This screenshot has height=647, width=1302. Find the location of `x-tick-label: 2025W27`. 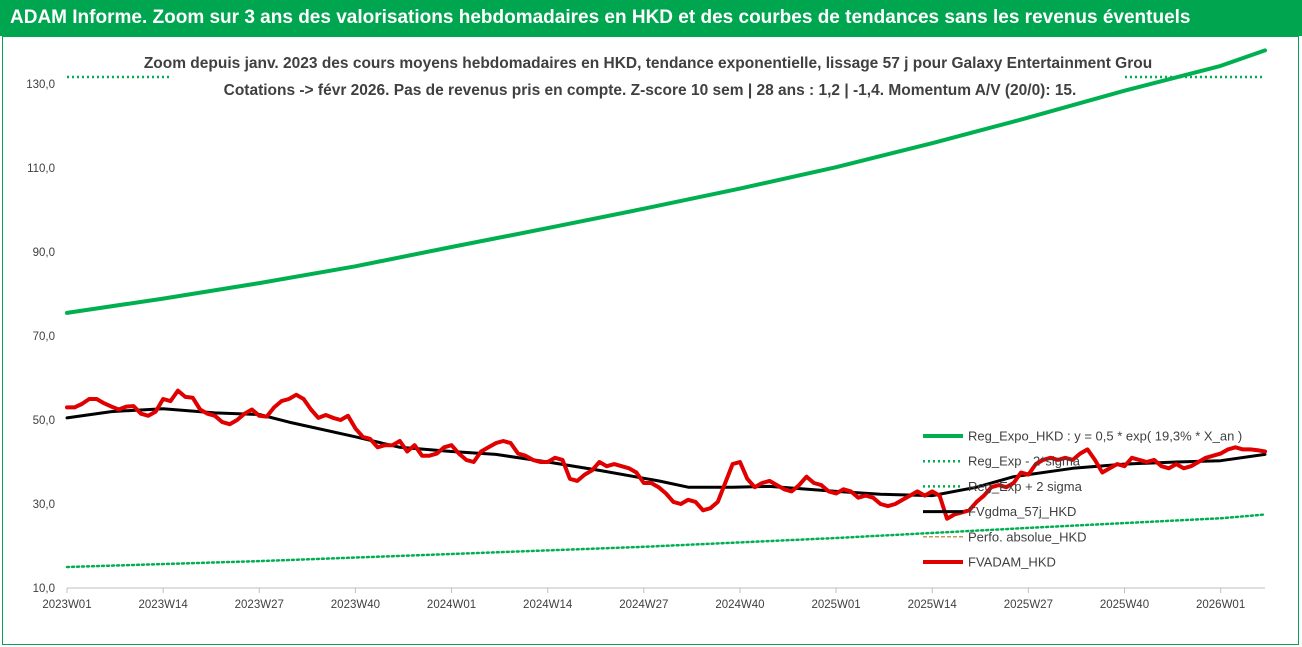

x-tick-label: 2025W27 is located at coordinates (1028, 605).